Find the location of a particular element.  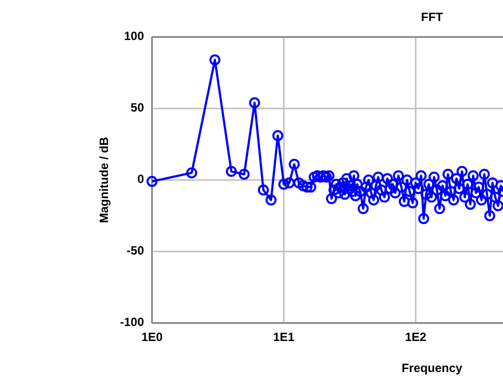

y-tick-label: -100 is located at coordinates (132, 322).